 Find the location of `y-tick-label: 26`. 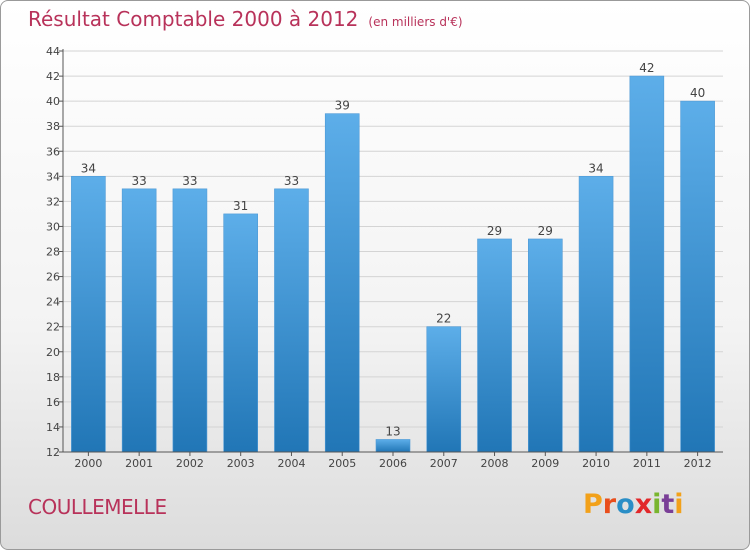

y-tick-label: 26 is located at coordinates (53, 277).